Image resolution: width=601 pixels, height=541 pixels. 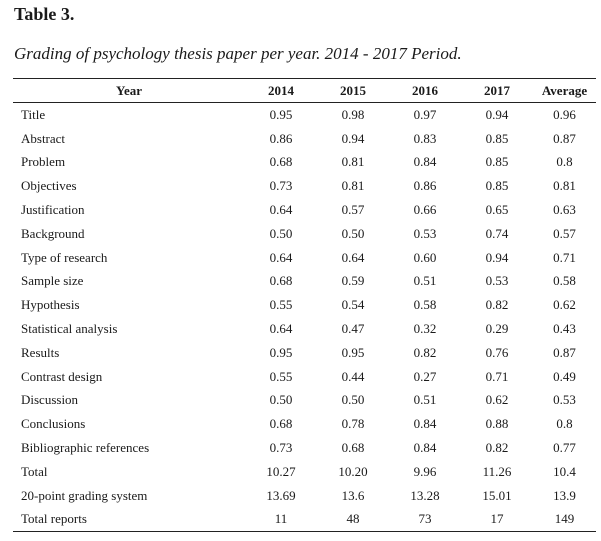 I want to click on table-row: Total 10.27 10.20 9.96 11.26 10.4, so click(x=304, y=472).